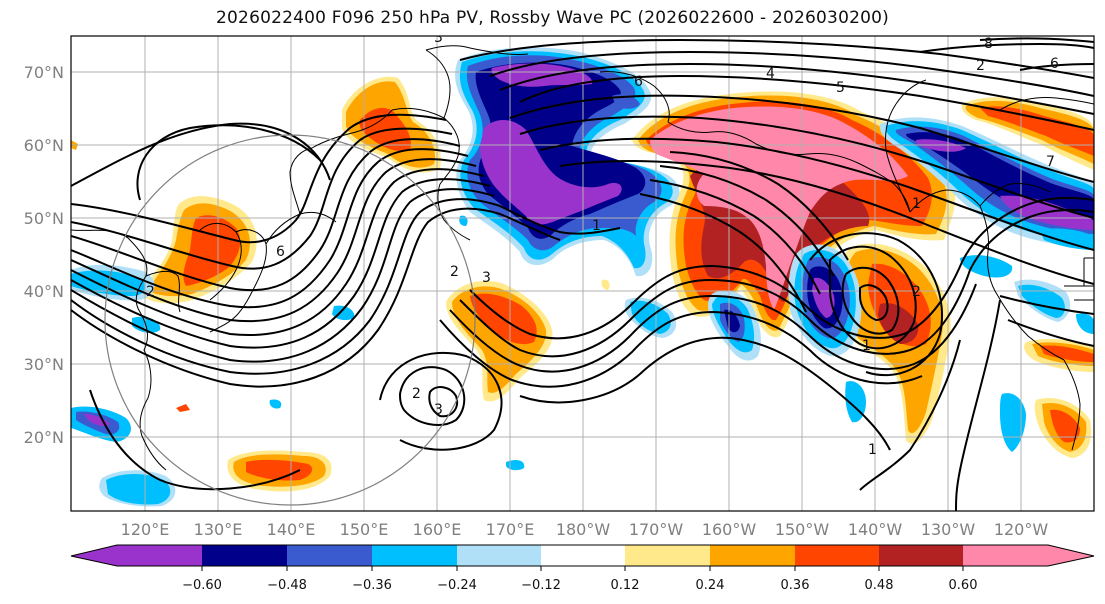 The image size is (1105, 604). I want to click on svg-text: 150°W, so click(802, 529).